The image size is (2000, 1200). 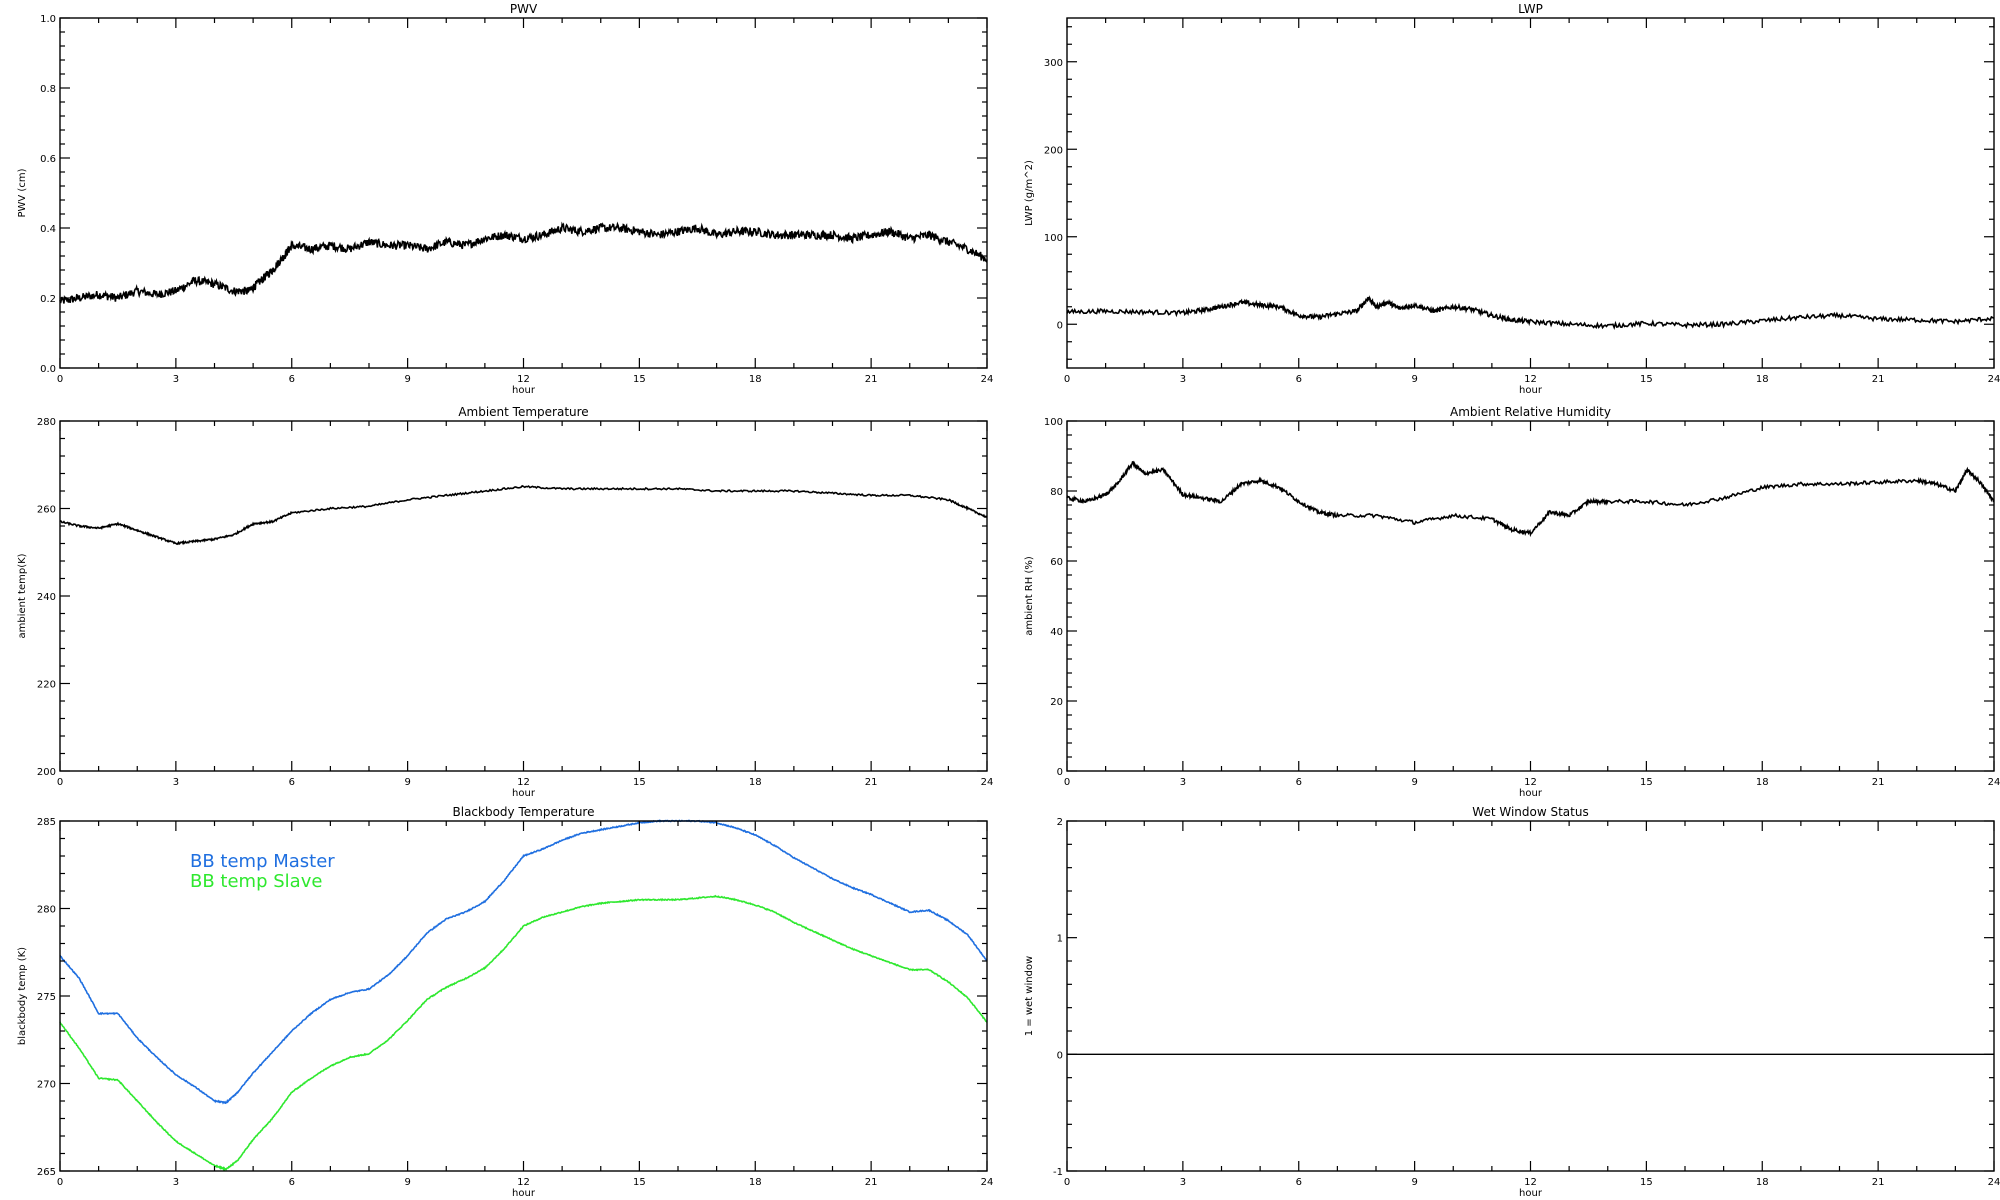 I want to click on chart-title: Blackbody Temperature, so click(x=524, y=812).